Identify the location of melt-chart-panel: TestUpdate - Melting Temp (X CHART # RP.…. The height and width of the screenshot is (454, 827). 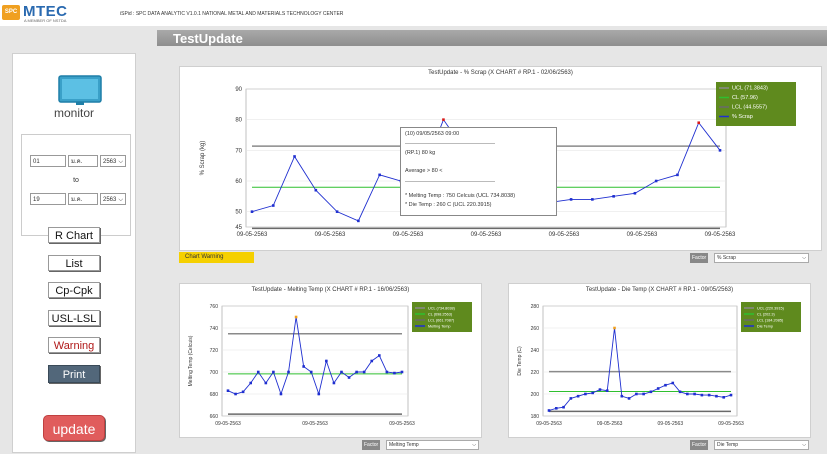
(330, 360).